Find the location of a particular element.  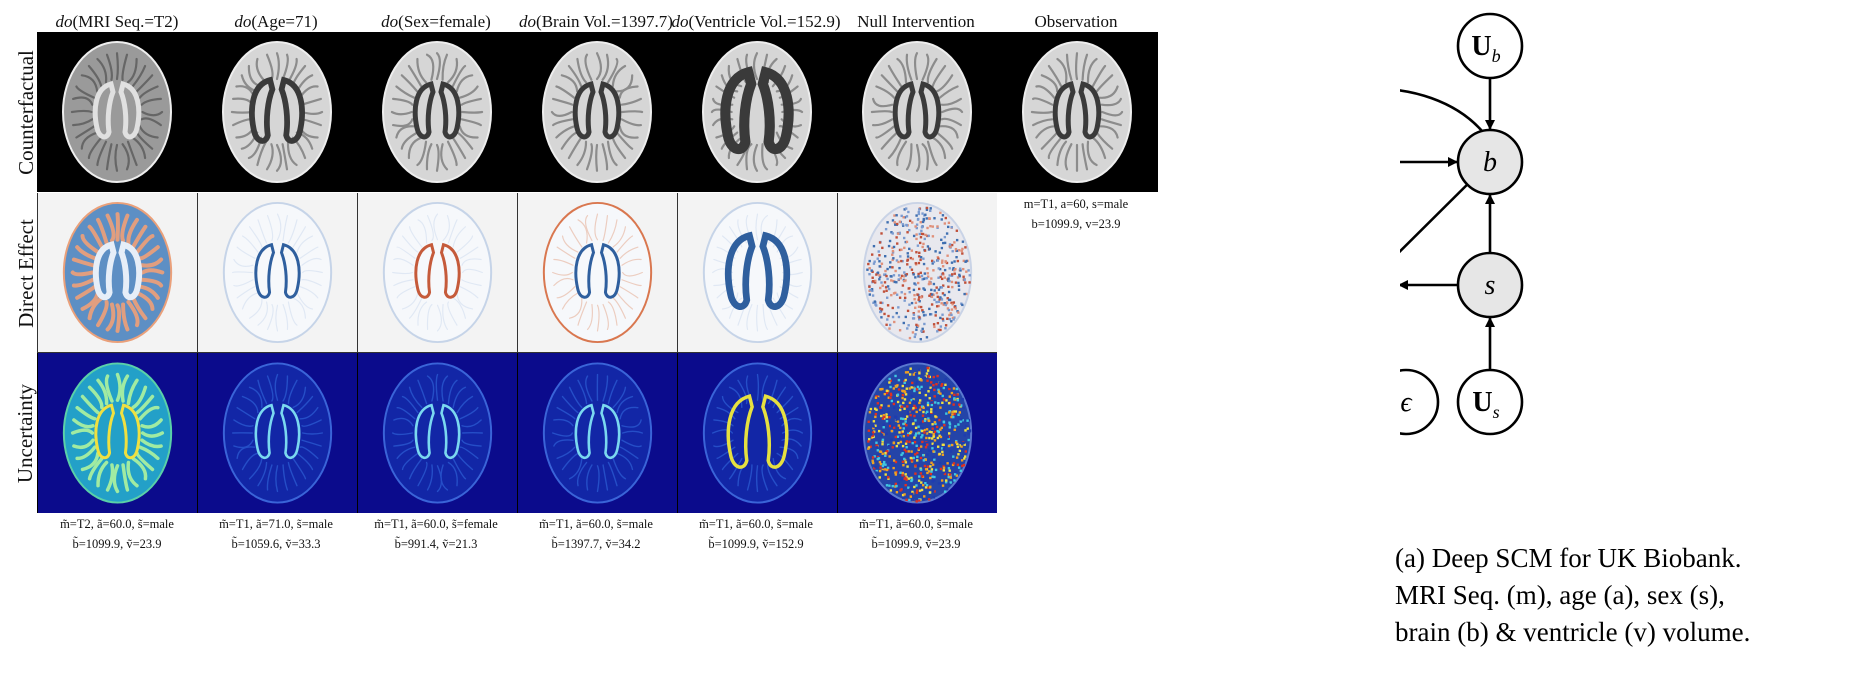

svg-text: b is located at coordinates (1490, 162).